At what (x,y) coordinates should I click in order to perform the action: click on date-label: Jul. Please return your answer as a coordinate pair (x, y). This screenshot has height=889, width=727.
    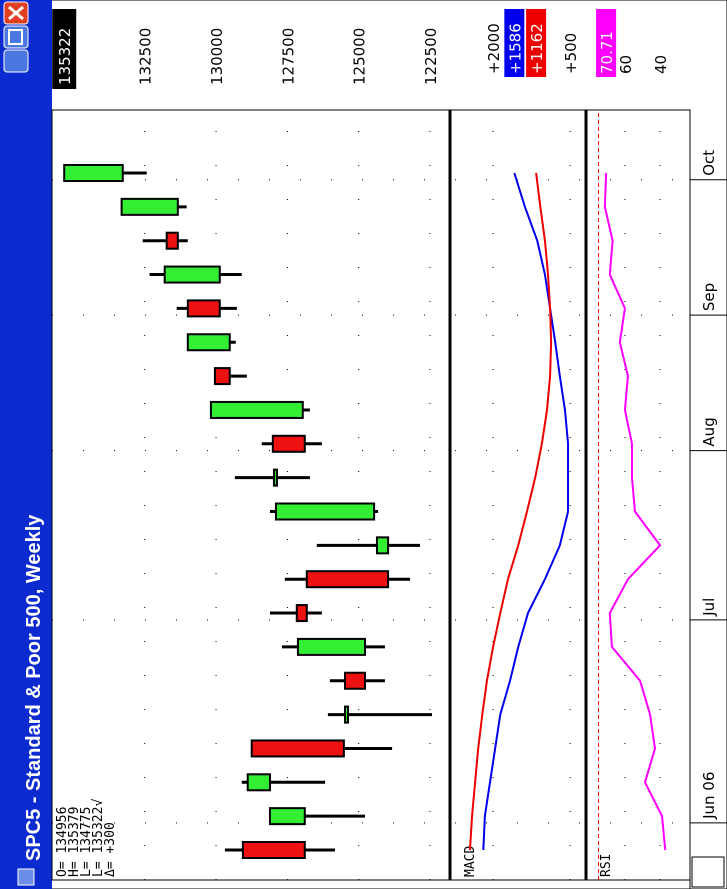
    Looking at the image, I should click on (709, 607).